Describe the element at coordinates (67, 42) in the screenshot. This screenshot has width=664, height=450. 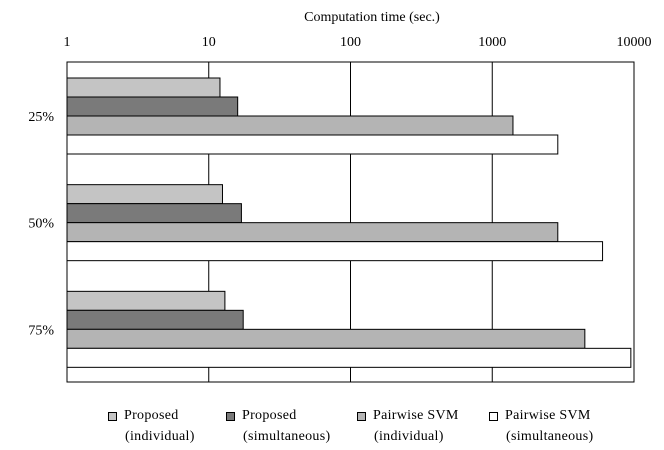
I see `x-tick-label: 1` at that location.